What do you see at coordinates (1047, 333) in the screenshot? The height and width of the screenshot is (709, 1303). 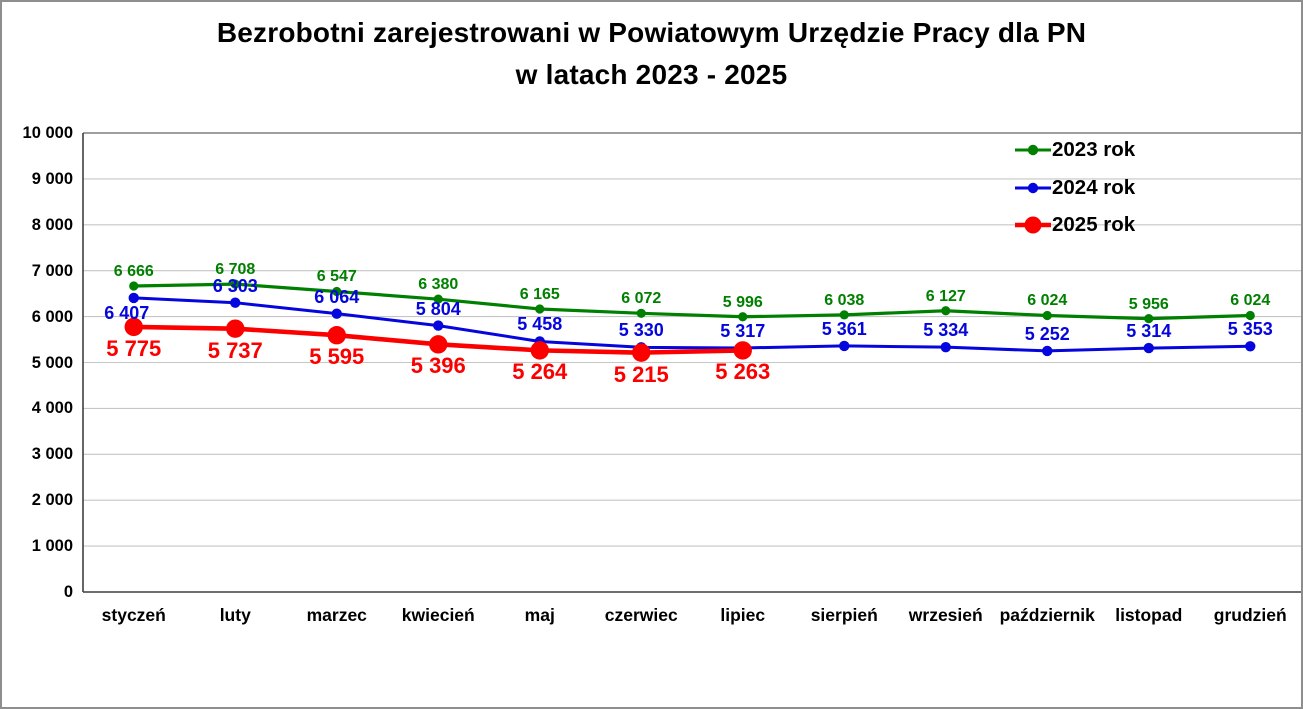 I see `data-point-label: 5 252` at bounding box center [1047, 333].